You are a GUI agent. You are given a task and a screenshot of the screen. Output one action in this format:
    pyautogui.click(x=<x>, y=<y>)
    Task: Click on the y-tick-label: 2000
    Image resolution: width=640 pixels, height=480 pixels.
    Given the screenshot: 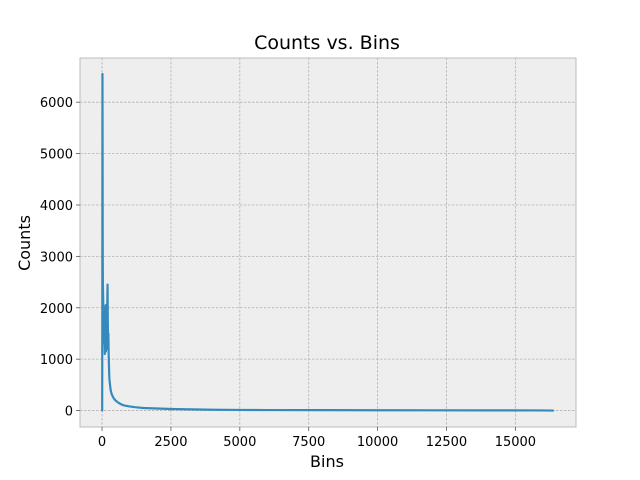 What is the action you would take?
    pyautogui.click(x=56, y=309)
    